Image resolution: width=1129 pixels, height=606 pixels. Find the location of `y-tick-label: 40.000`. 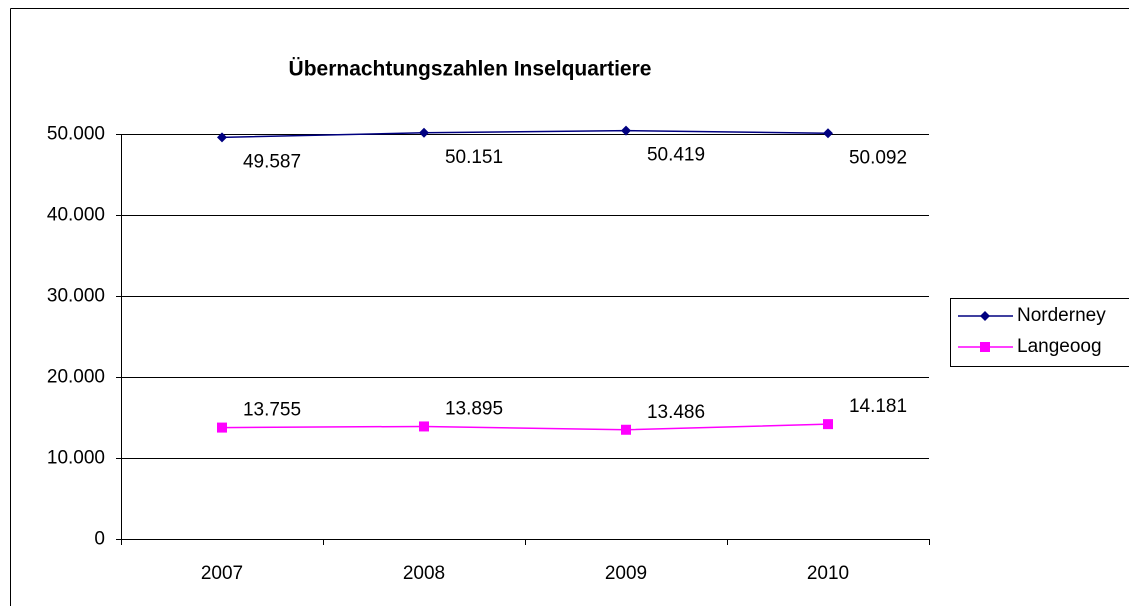

y-tick-label: 40.000 is located at coordinates (76, 215).